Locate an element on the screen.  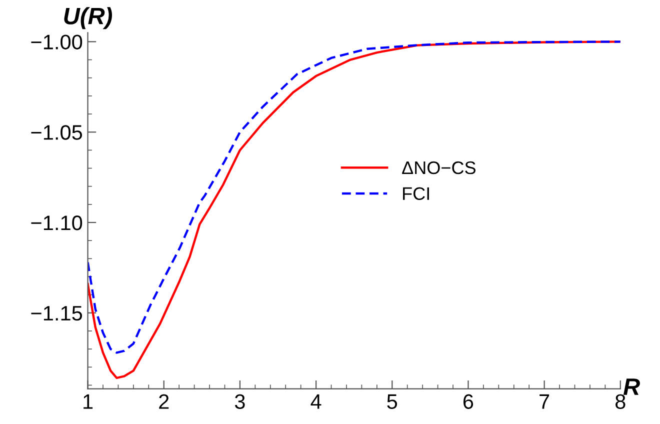
legend-label: ΔNO−CS is located at coordinates (439, 167).